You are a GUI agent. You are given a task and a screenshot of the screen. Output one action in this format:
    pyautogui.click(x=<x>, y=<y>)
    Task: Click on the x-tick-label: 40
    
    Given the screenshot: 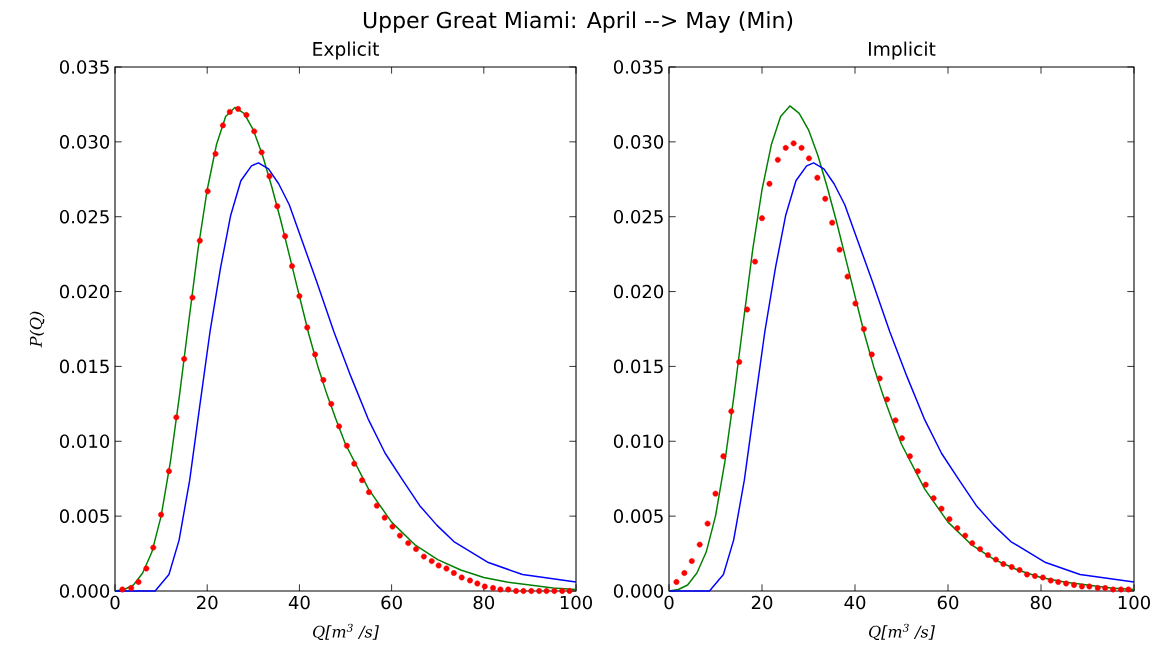 What is the action you would take?
    pyautogui.click(x=299, y=602)
    